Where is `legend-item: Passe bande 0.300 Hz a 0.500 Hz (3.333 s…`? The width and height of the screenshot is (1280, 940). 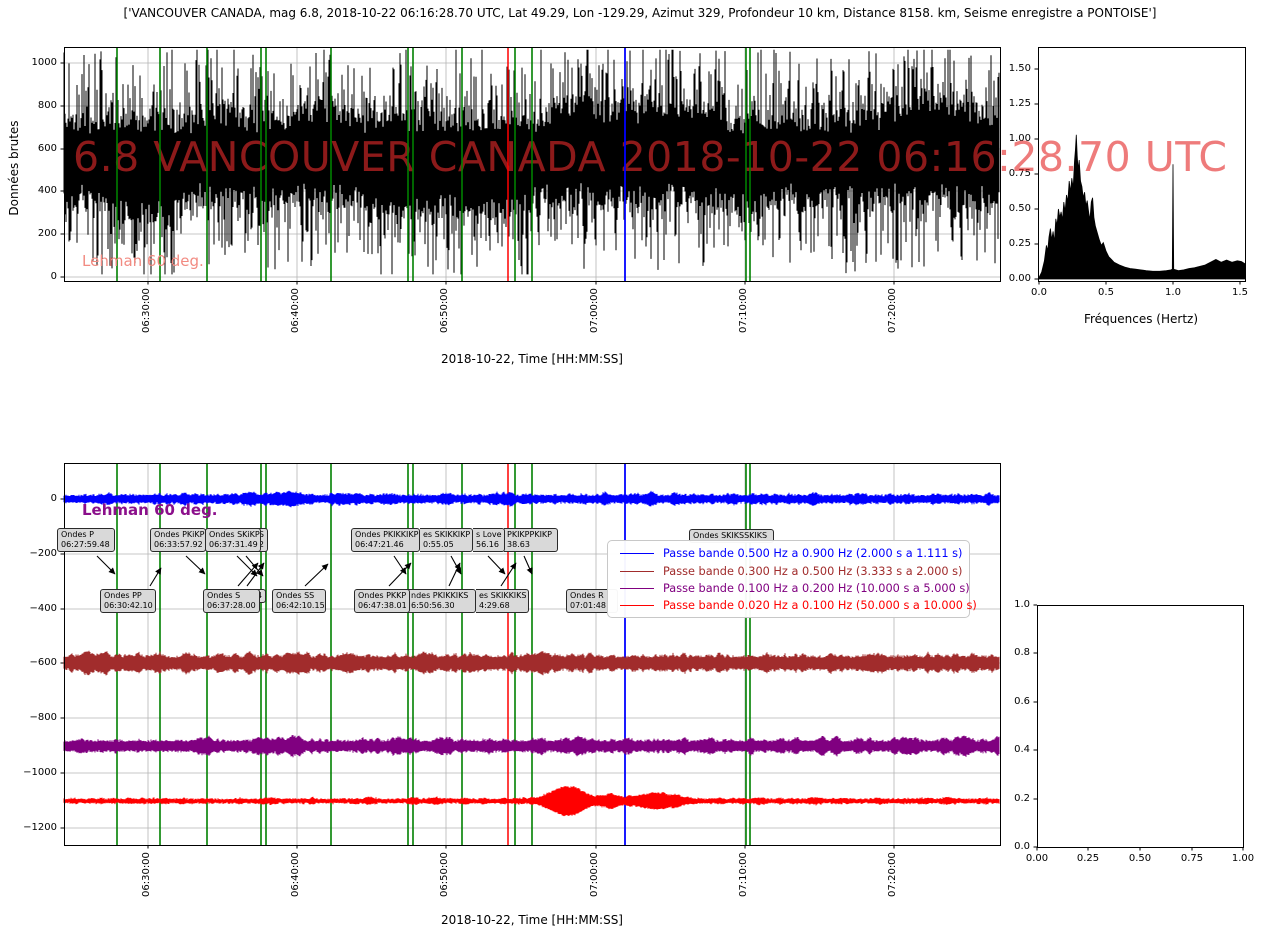
legend-item: Passe bande 0.300 Hz a 0.500 Hz (3.333 s… is located at coordinates (794, 570).